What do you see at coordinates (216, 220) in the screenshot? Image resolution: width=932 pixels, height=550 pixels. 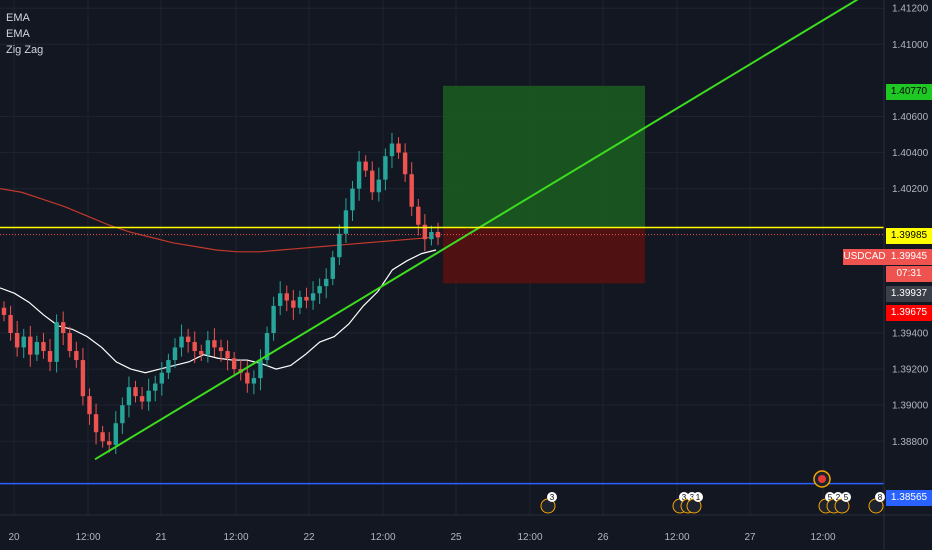 I see `ema-slow-line` at bounding box center [216, 220].